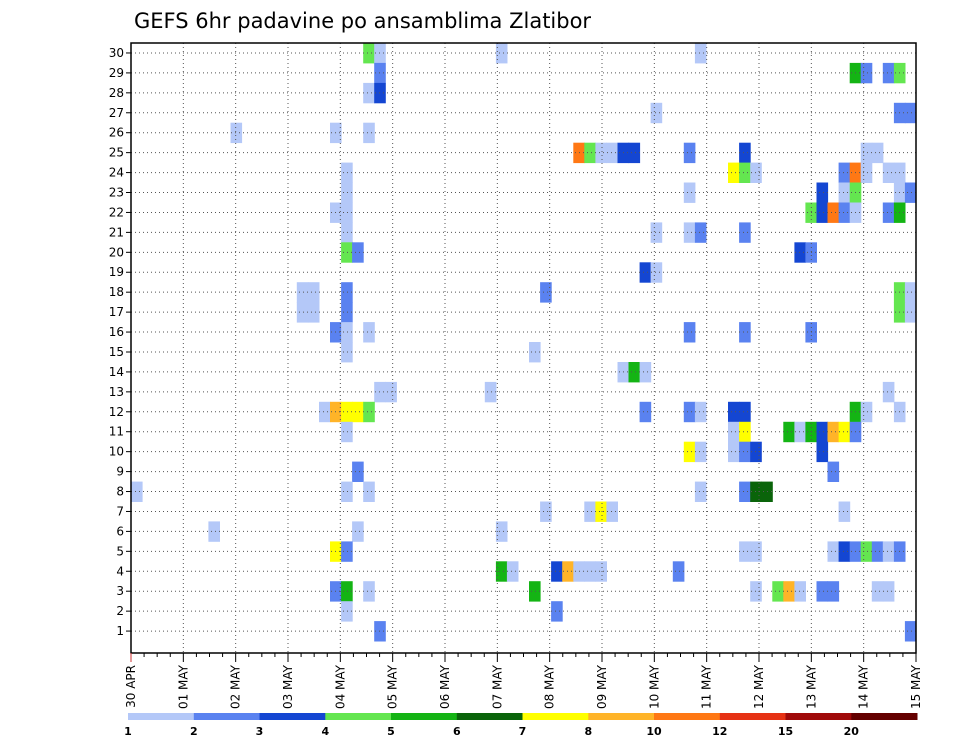 Image resolution: width=960 pixels, height=742 pixels. I want to click on y-tick-label: 30, so click(116, 53).